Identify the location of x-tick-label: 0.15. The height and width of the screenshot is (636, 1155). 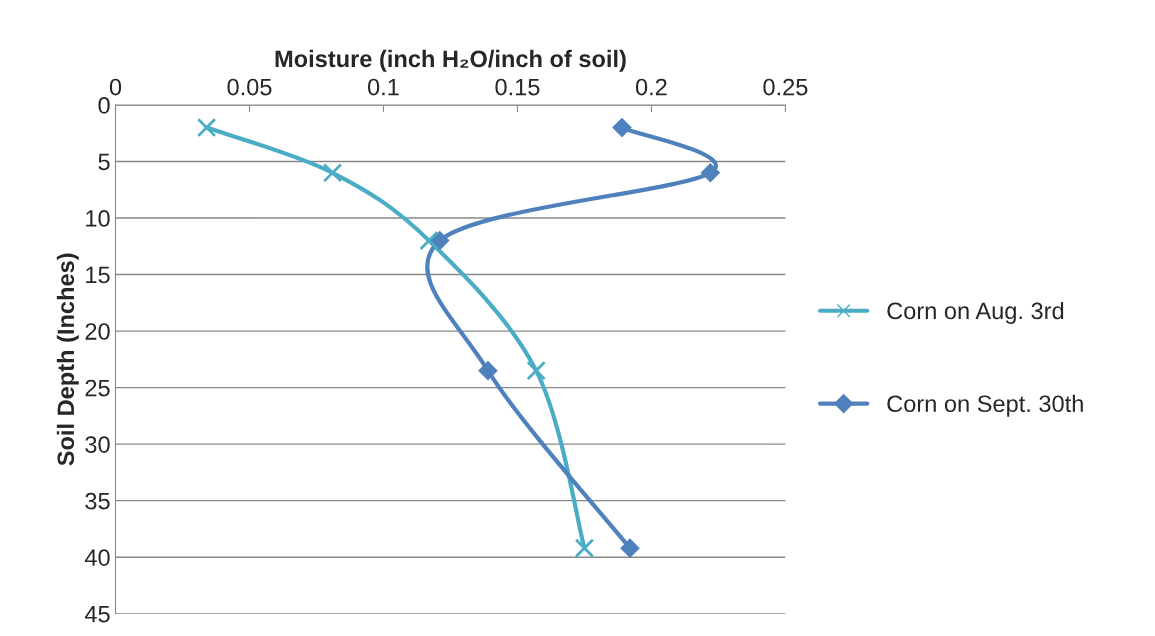
(517, 87).